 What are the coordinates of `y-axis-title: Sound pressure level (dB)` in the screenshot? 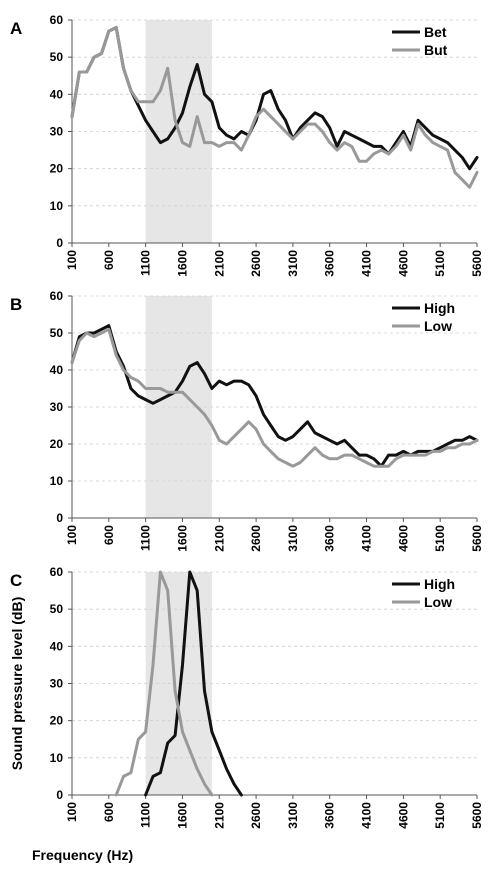 It's located at (17, 683).